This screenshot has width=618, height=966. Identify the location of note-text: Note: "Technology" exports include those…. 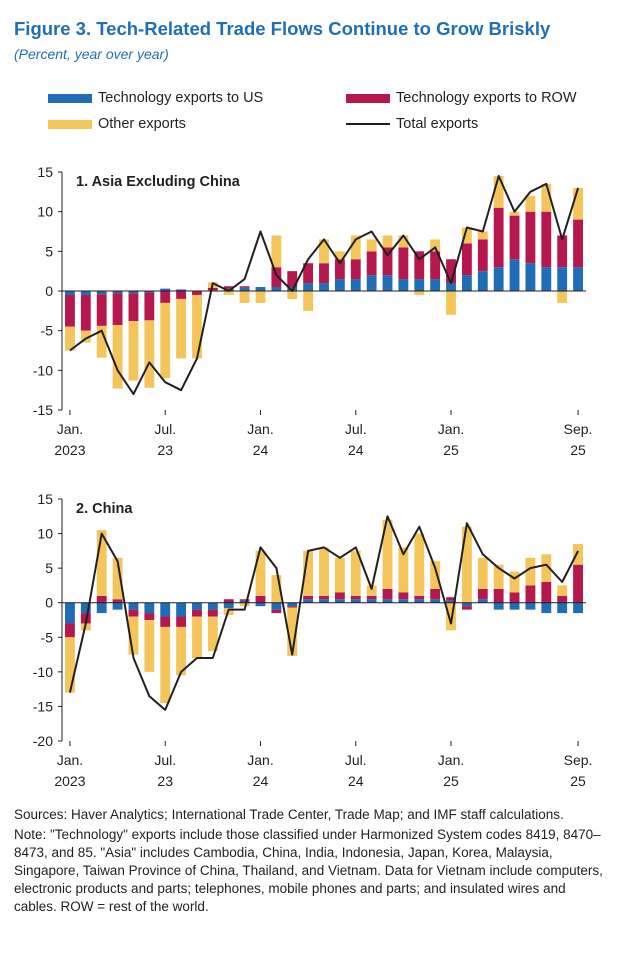
(308, 870).